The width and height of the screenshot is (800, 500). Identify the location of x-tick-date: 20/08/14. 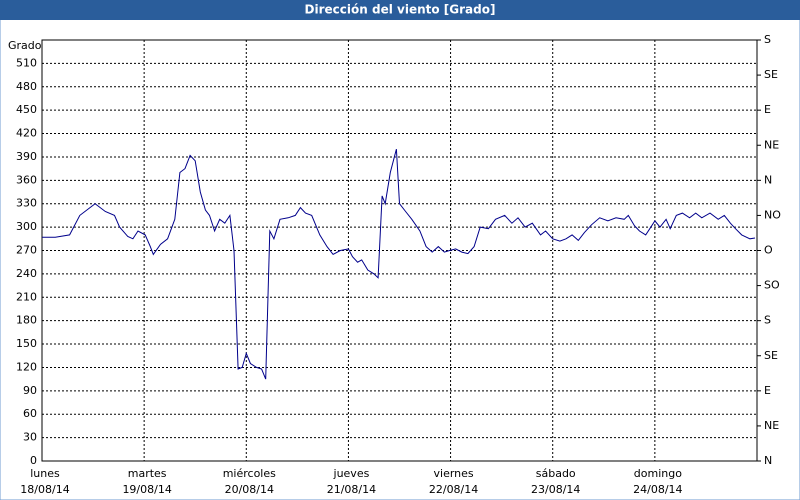
(249, 489).